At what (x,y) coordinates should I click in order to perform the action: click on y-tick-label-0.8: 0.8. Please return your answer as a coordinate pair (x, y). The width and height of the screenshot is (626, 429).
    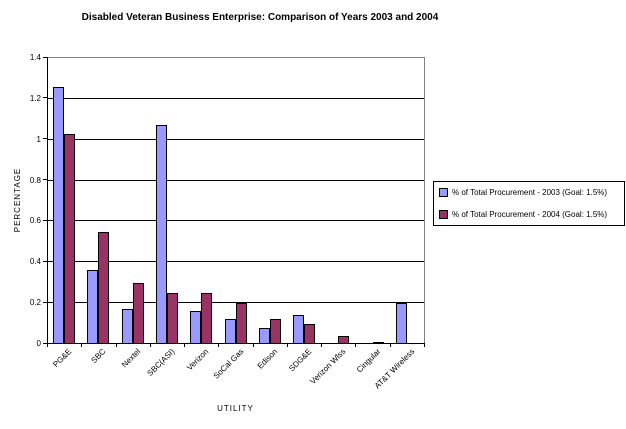
    Looking at the image, I should click on (35, 180).